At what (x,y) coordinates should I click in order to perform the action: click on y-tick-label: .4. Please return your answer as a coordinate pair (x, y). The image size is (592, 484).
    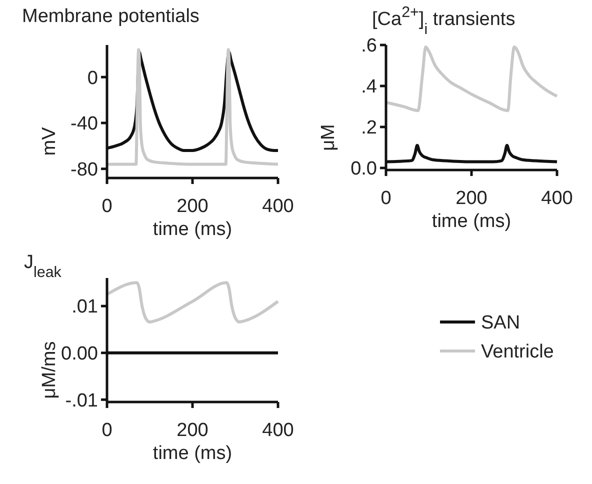
    Looking at the image, I should click on (369, 87).